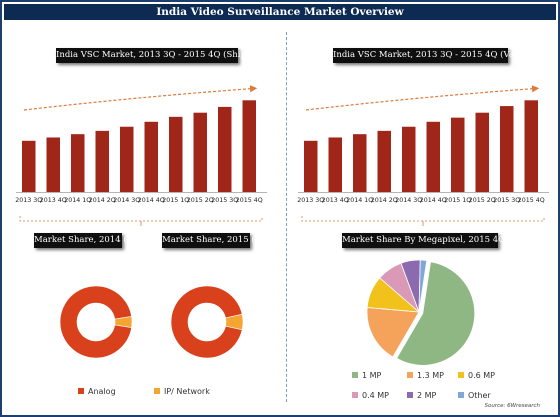 The height and width of the screenshot is (417, 560). I want to click on legend-swatch-ip-network, so click(157, 391).